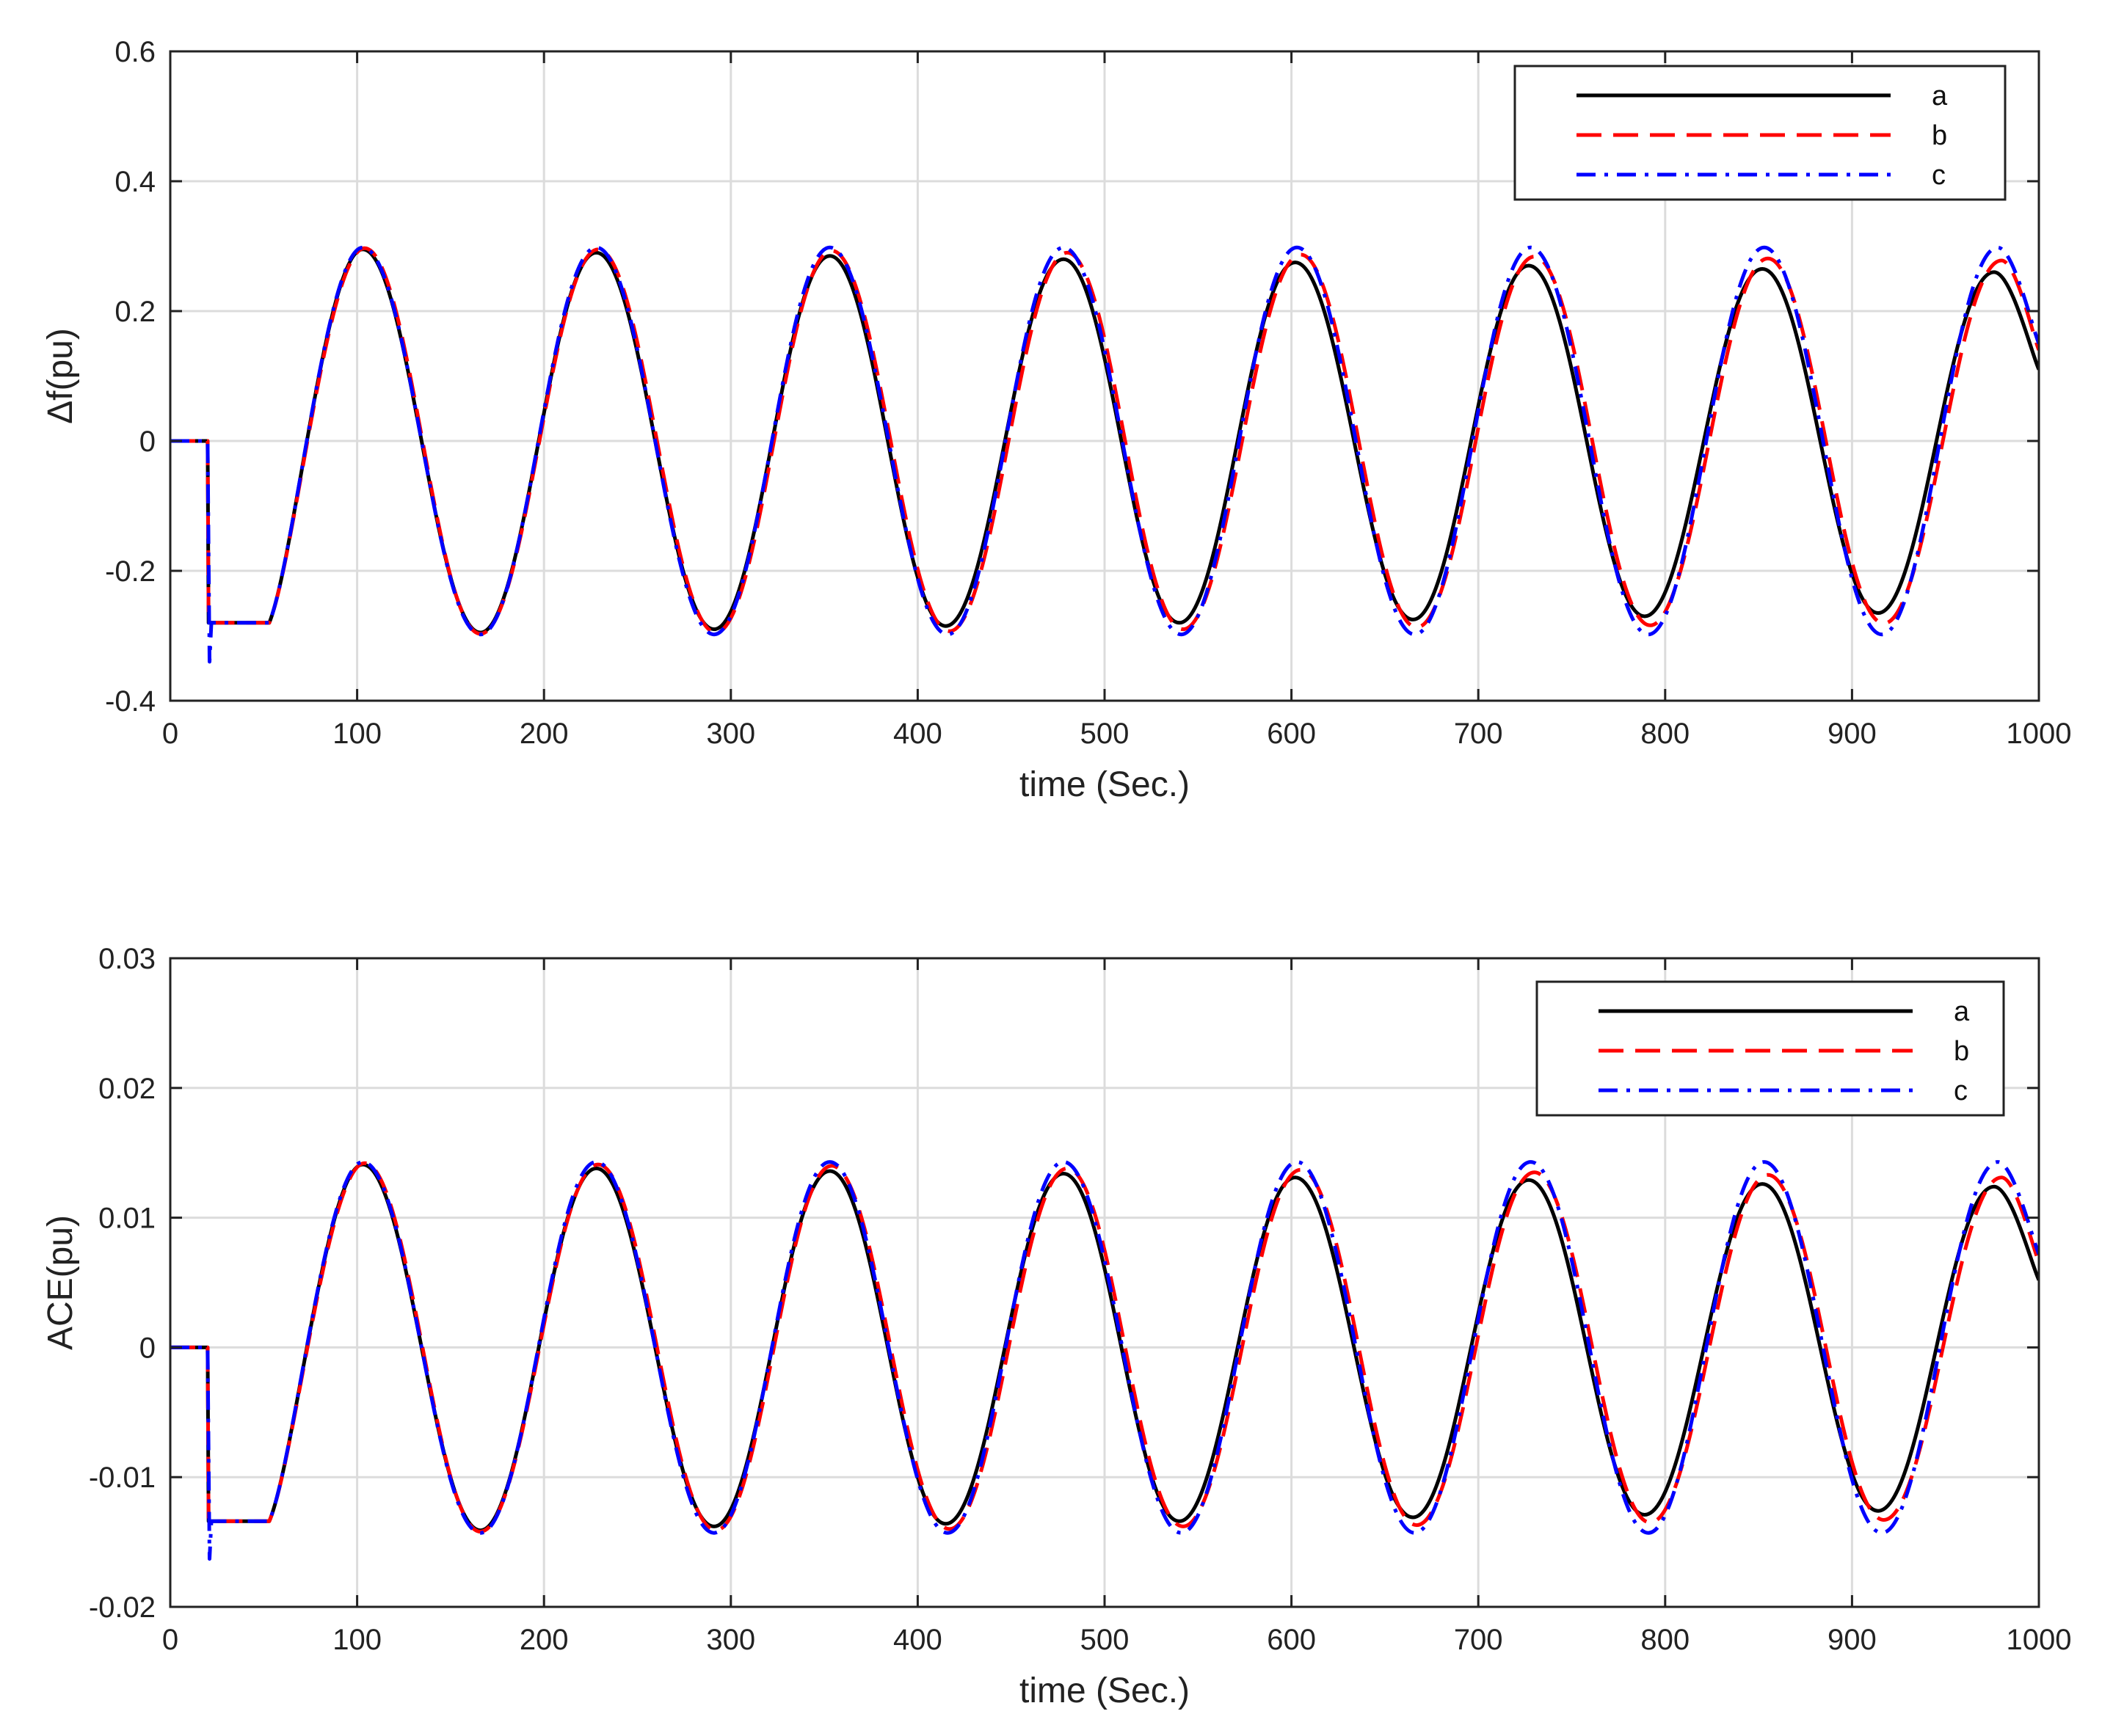 This screenshot has height=1736, width=2102. I want to click on y-tick-label: -0.02, so click(122, 1607).